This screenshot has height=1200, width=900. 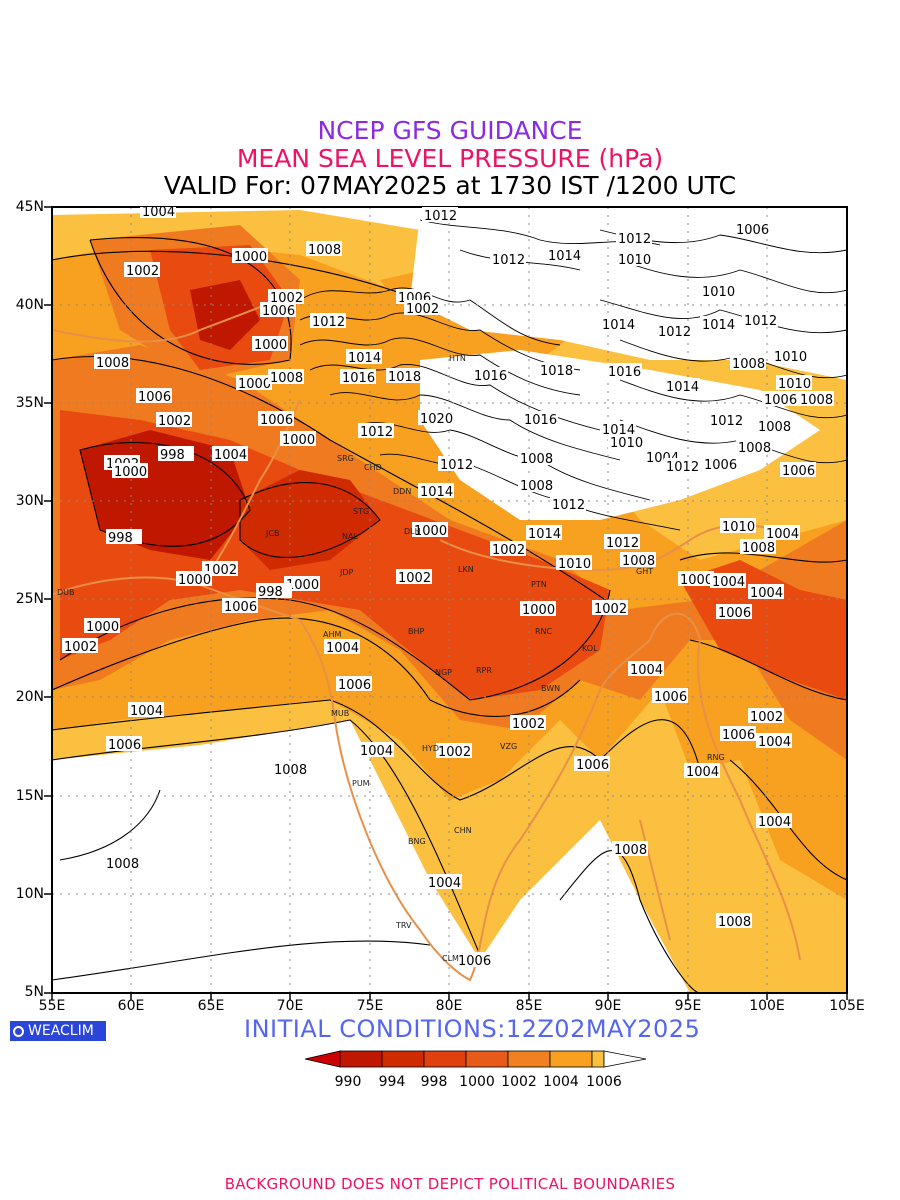 I want to click on weaclim-logo: WEACLIM, so click(x=58, y=1031).